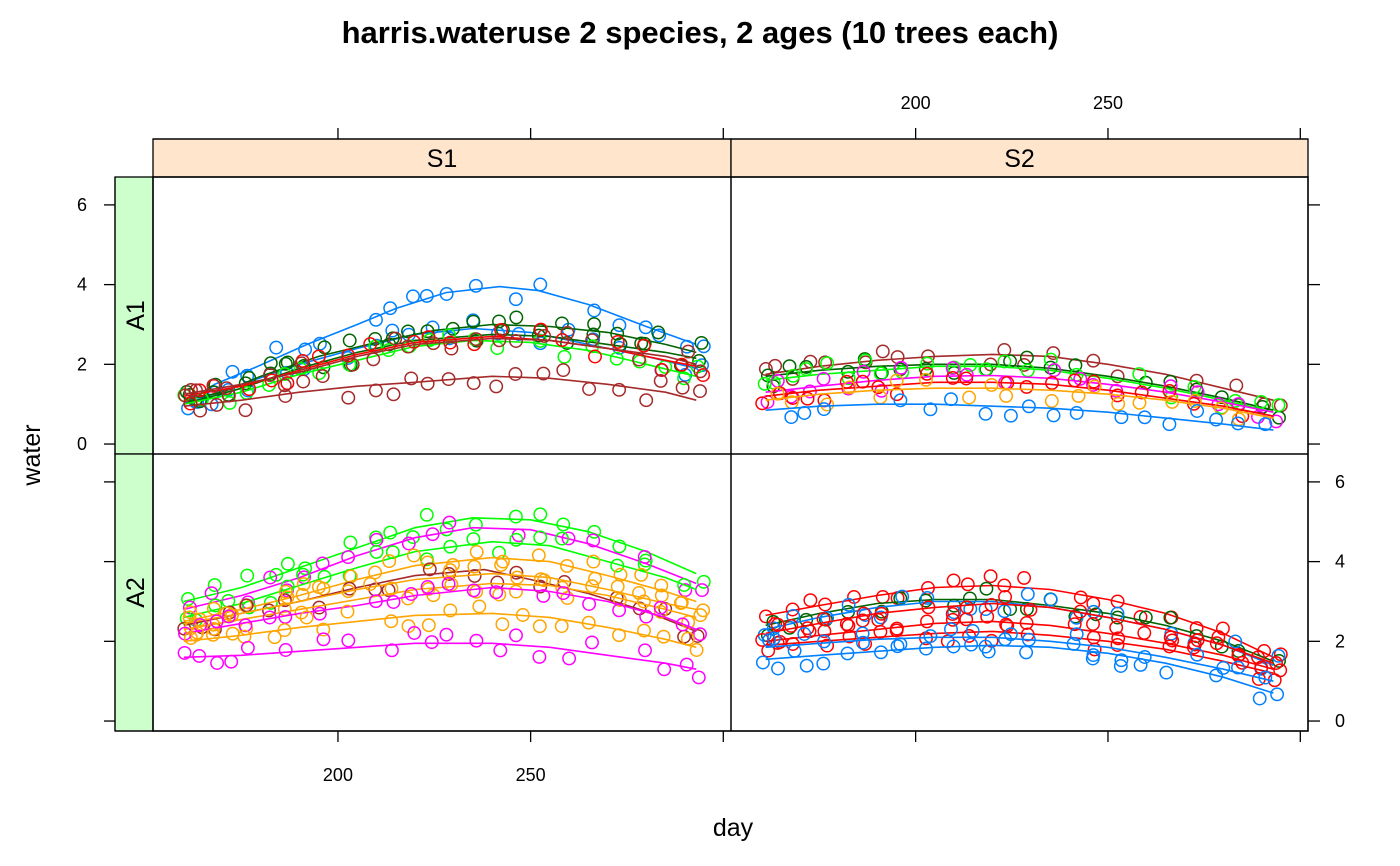 This screenshot has width=1400, height=866. Describe the element at coordinates (444, 596) in the screenshot. I see `panel-s1-a2` at that location.